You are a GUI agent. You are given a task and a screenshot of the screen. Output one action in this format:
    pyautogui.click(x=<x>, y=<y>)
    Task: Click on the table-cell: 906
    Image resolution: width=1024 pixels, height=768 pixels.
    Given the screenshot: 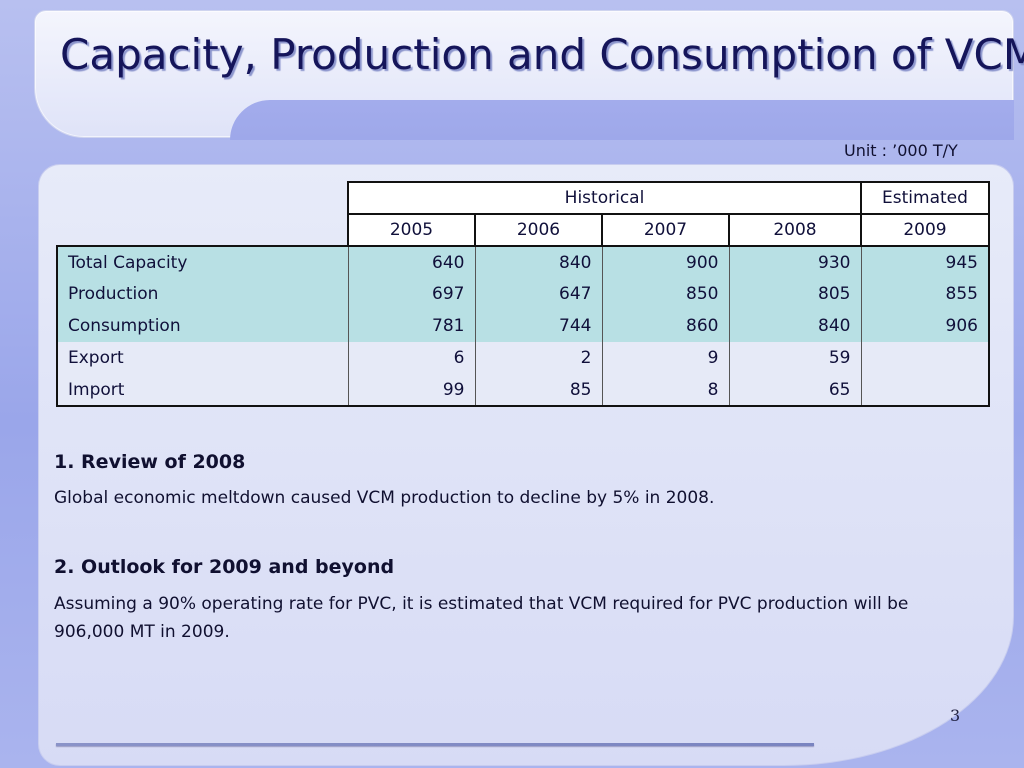 What is the action you would take?
    pyautogui.click(x=925, y=326)
    